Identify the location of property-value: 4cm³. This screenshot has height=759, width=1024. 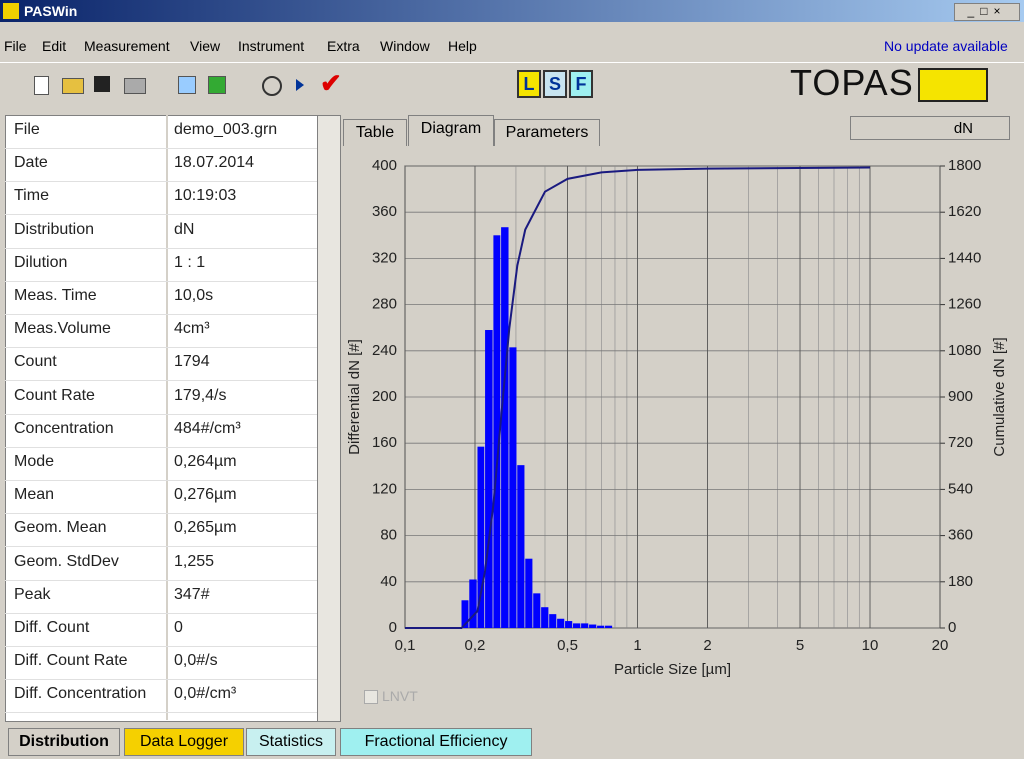
(192, 329).